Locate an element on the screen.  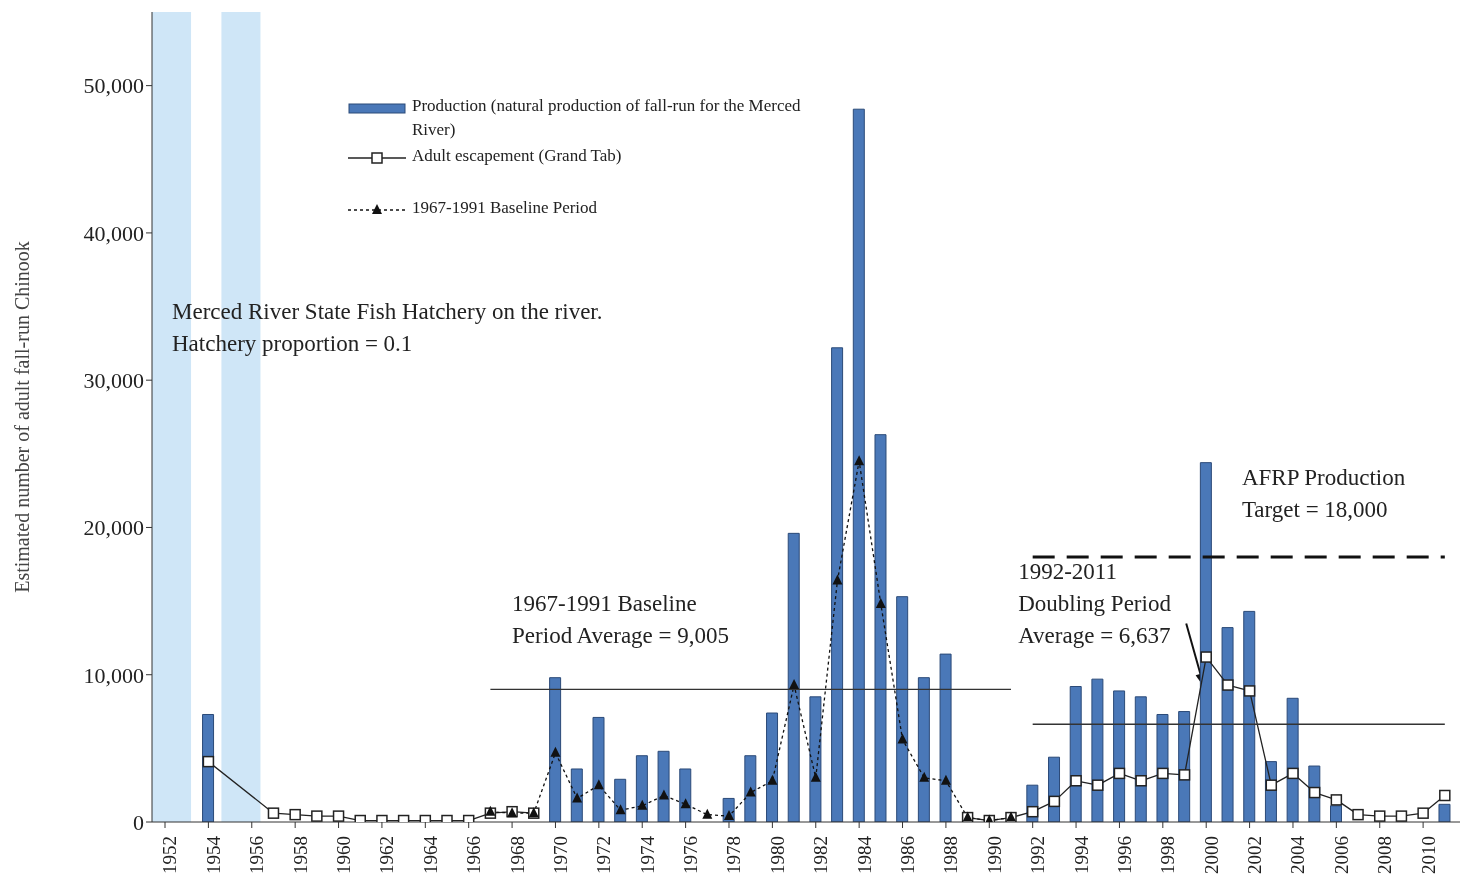
x-tick-label: 1952 is located at coordinates (170, 855).